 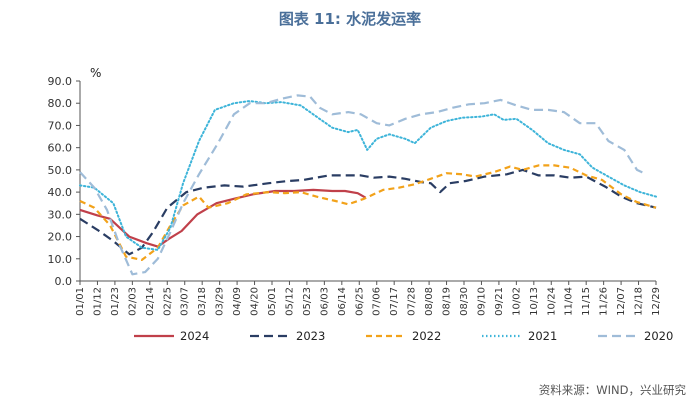 I want to click on x-tick-label: 12/18, so click(x=639, y=301).